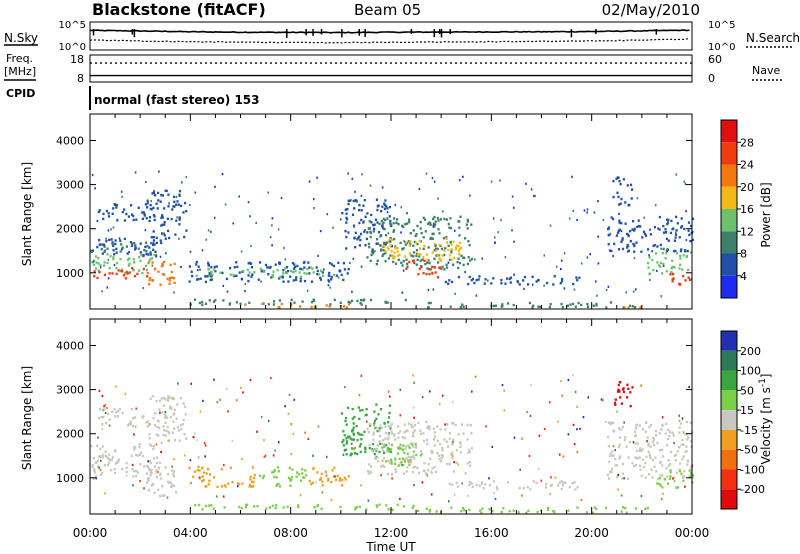 Image resolution: width=800 pixels, height=554 pixels. What do you see at coordinates (729, 197) in the screenshot?
I see `colorbar-segment` at bounding box center [729, 197].